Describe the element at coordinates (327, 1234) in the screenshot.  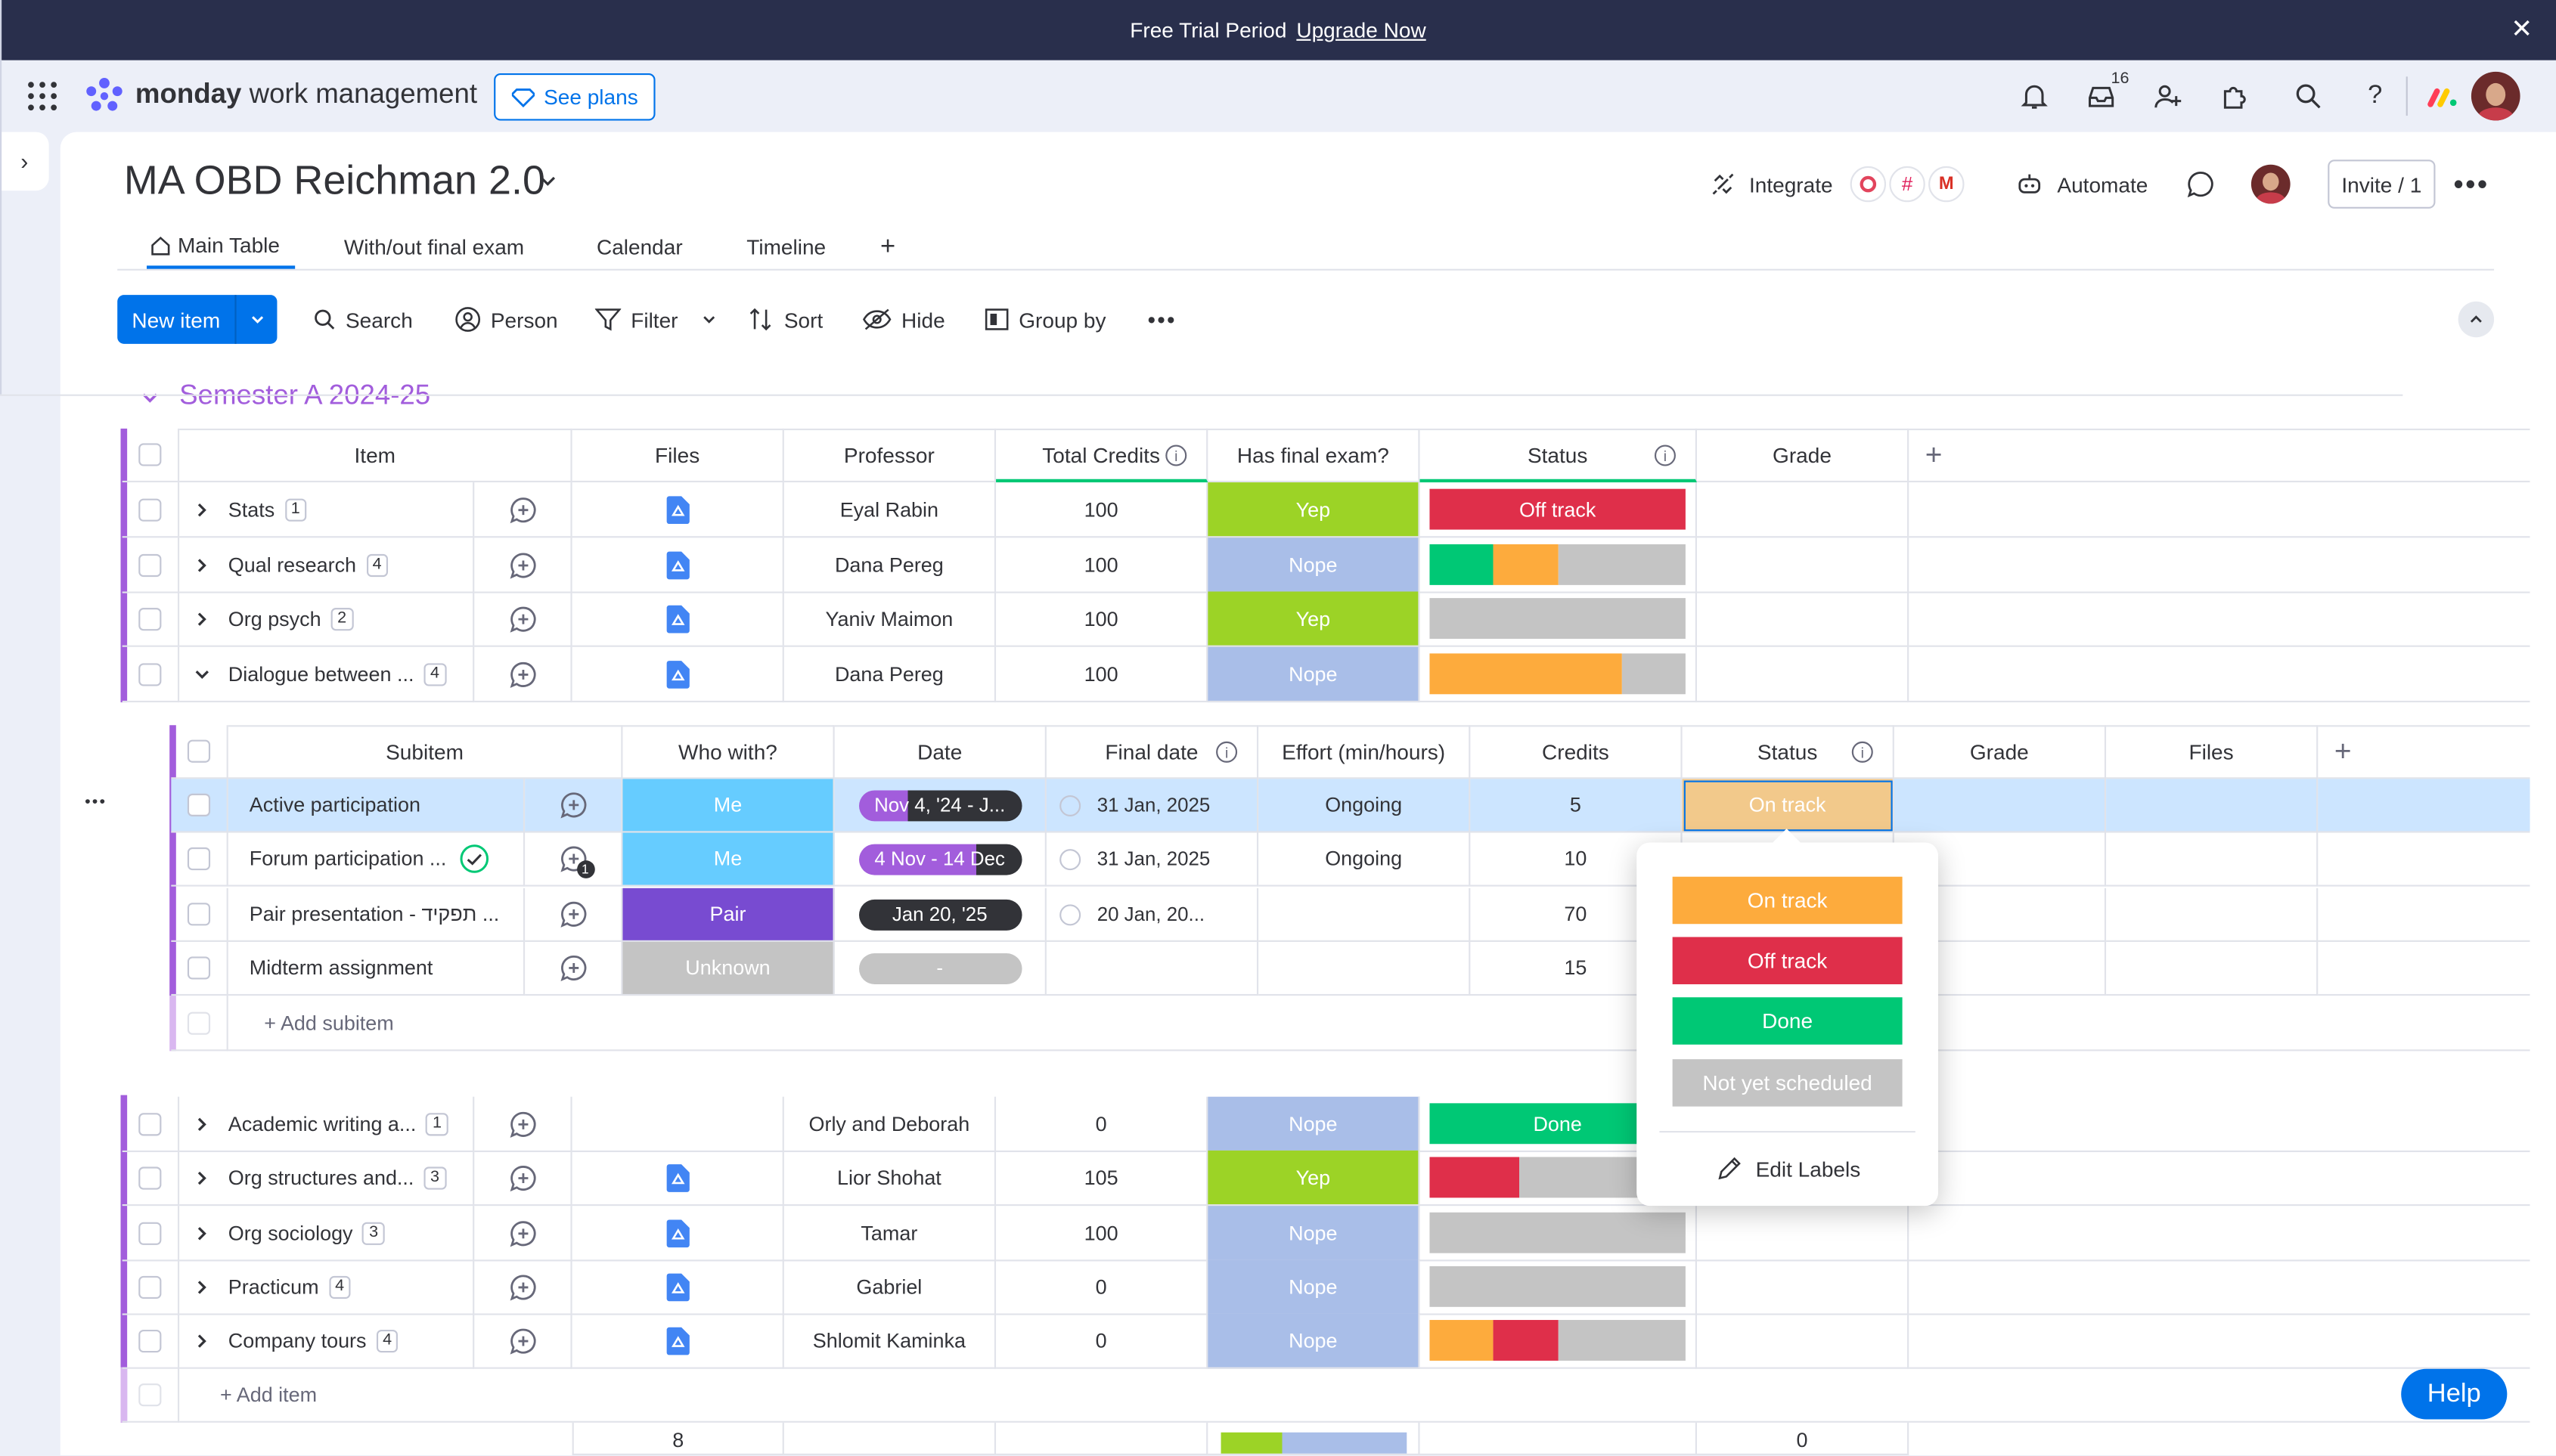
I see `item-name-cell: Org sociology 3` at that location.